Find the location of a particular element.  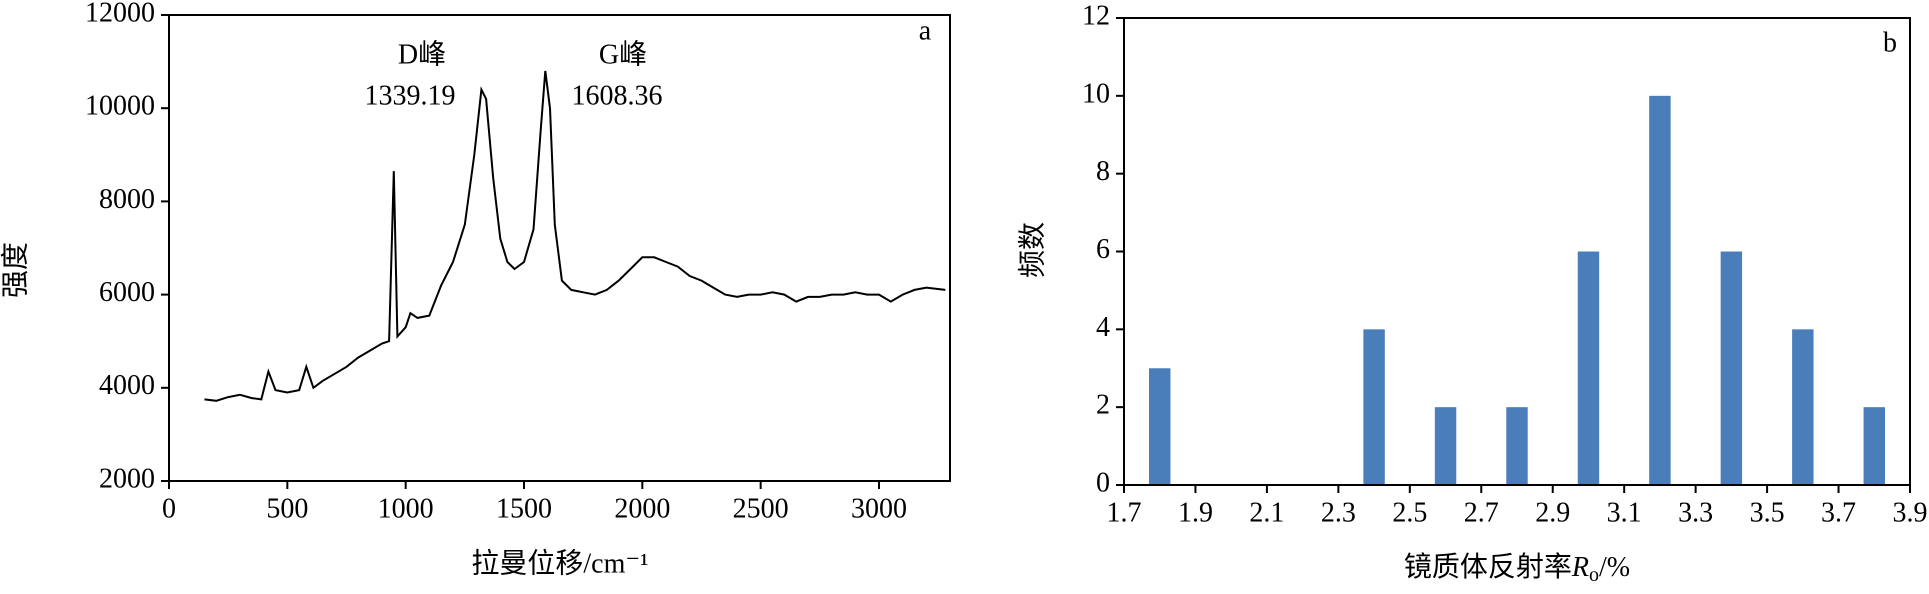

annotation: 1339.19 is located at coordinates (410, 95).